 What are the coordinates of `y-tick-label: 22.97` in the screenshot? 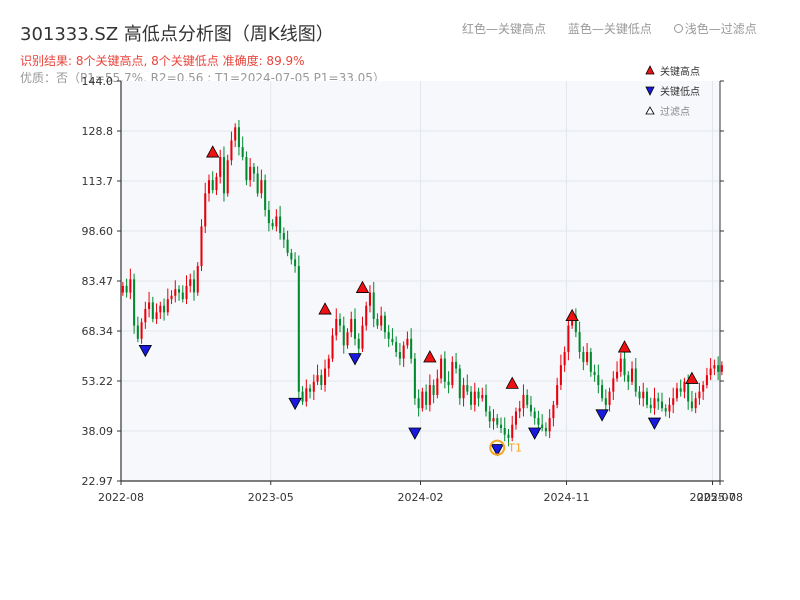 It's located at (98, 481).